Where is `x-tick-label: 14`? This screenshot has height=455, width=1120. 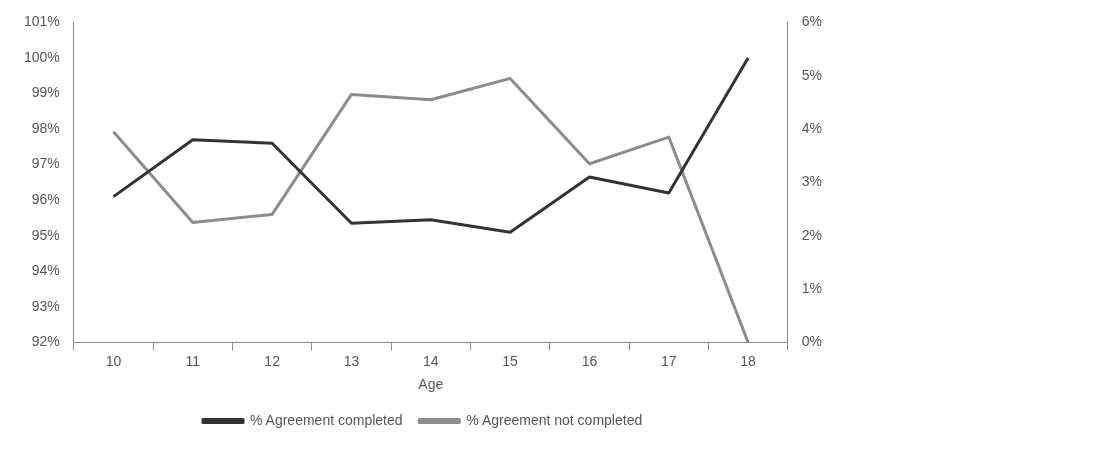
x-tick-label: 14 is located at coordinates (431, 360).